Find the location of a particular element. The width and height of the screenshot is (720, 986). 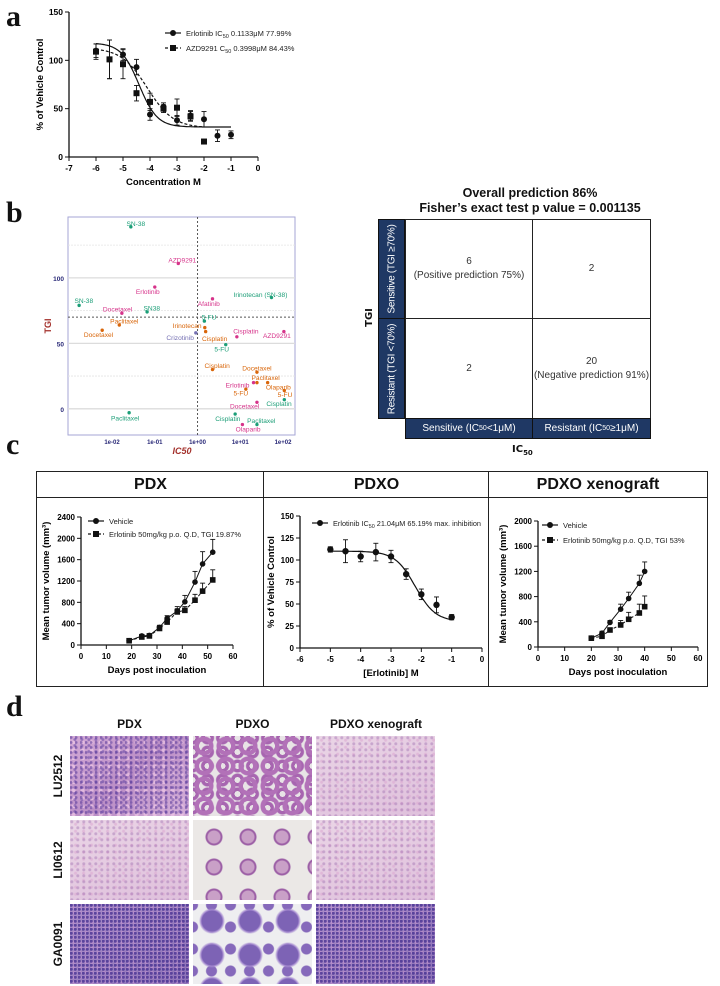

x-axis-title: IC50 is located at coordinates (181, 451).